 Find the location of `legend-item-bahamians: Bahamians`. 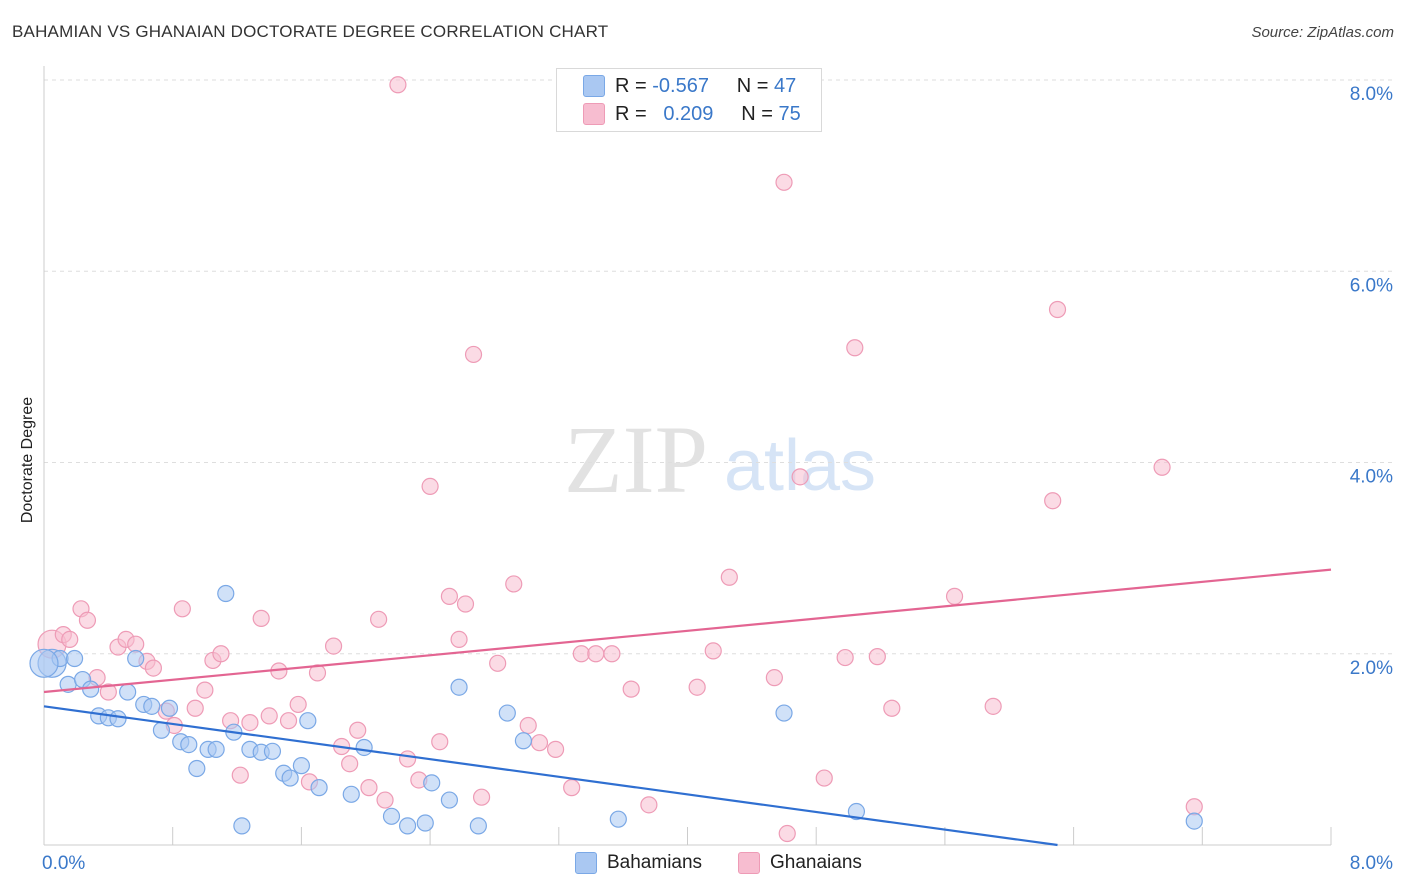

legend-item-bahamians: Bahamians is located at coordinates (638, 863).